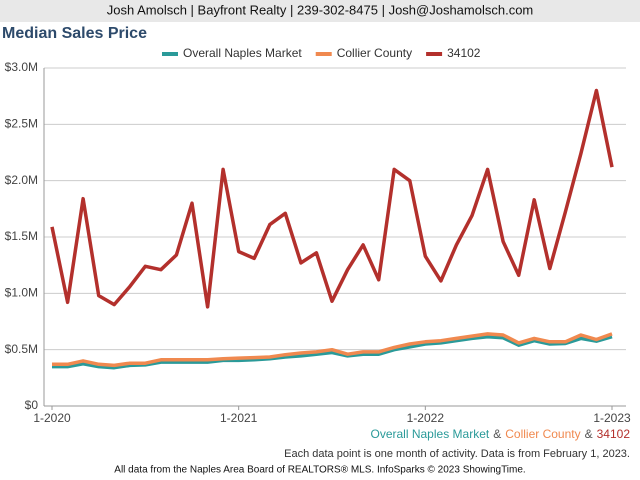 This screenshot has width=640, height=480. What do you see at coordinates (242, 53) in the screenshot?
I see `legend-label: Overall Naples Market` at bounding box center [242, 53].